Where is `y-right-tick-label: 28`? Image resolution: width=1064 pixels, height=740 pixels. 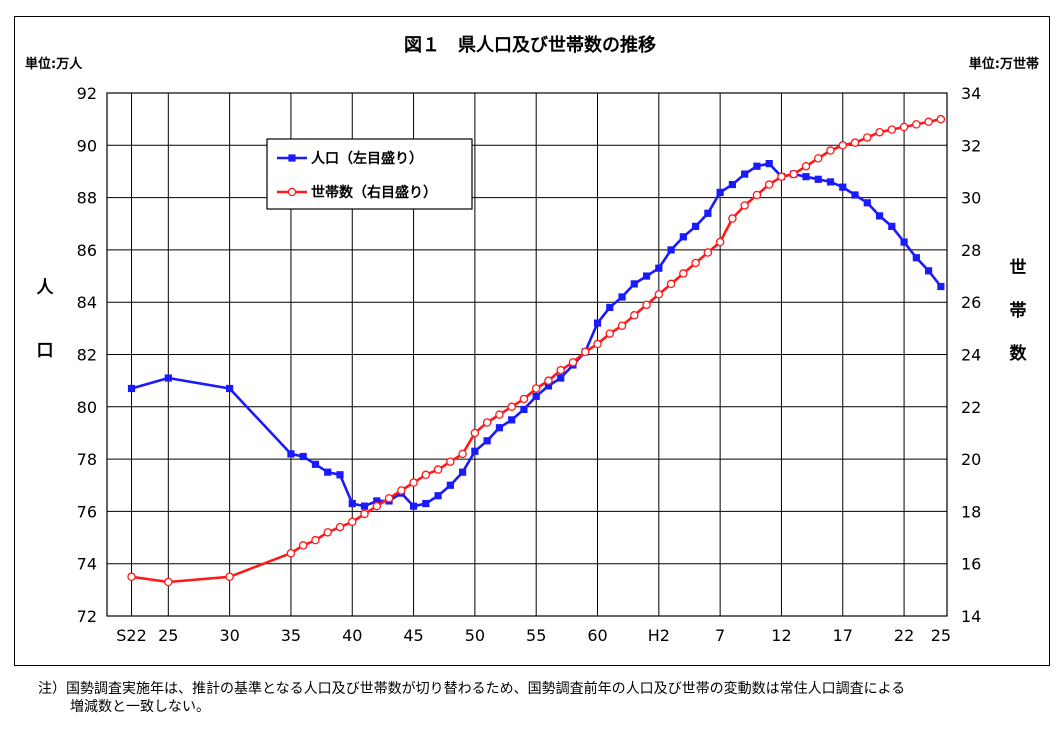
y-right-tick-label: 28 is located at coordinates (971, 250).